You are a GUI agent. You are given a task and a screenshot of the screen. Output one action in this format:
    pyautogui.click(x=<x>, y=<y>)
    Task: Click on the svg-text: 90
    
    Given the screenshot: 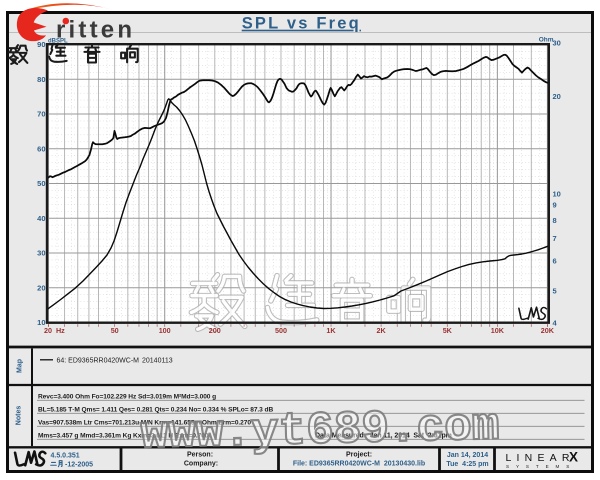 What is the action you would take?
    pyautogui.click(x=41, y=44)
    